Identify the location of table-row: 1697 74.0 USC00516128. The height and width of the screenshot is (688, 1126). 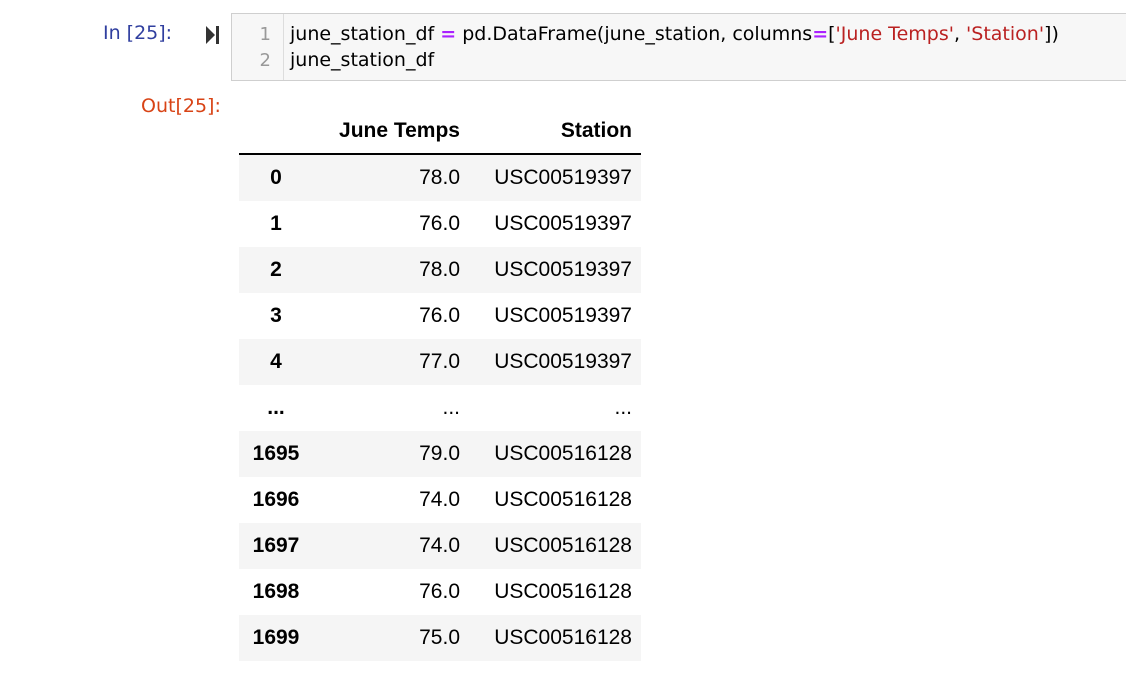
(440, 546).